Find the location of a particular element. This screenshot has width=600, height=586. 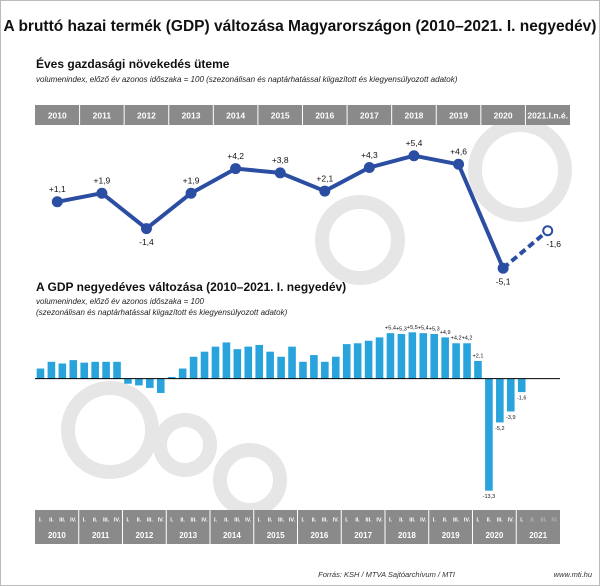

group-label: 2016 is located at coordinates (319, 535).